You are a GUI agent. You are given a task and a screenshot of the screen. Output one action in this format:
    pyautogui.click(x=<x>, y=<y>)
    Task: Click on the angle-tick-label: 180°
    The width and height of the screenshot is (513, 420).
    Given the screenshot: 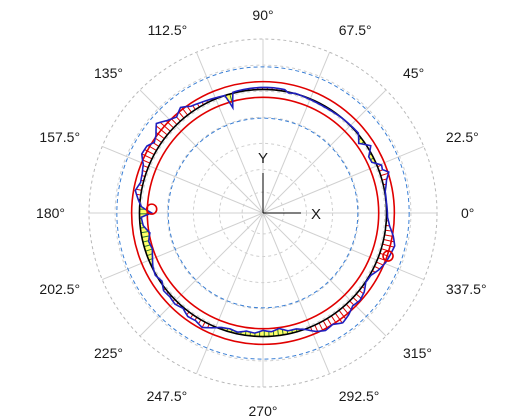 What is the action you would take?
    pyautogui.click(x=50, y=213)
    